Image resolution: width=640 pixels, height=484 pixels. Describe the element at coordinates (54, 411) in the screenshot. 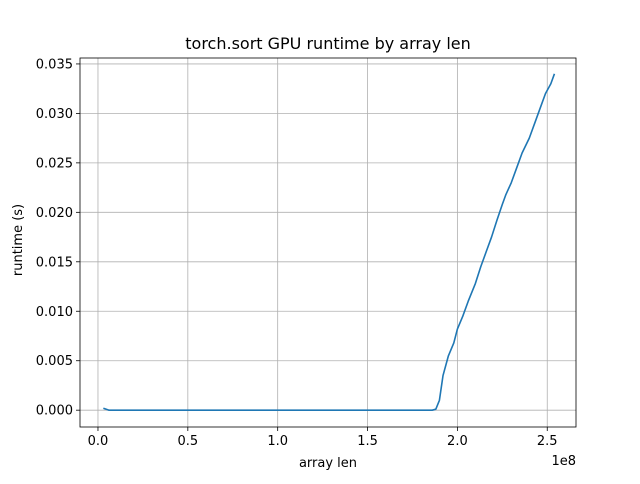

I see `y-tick-label: 0.000` at that location.